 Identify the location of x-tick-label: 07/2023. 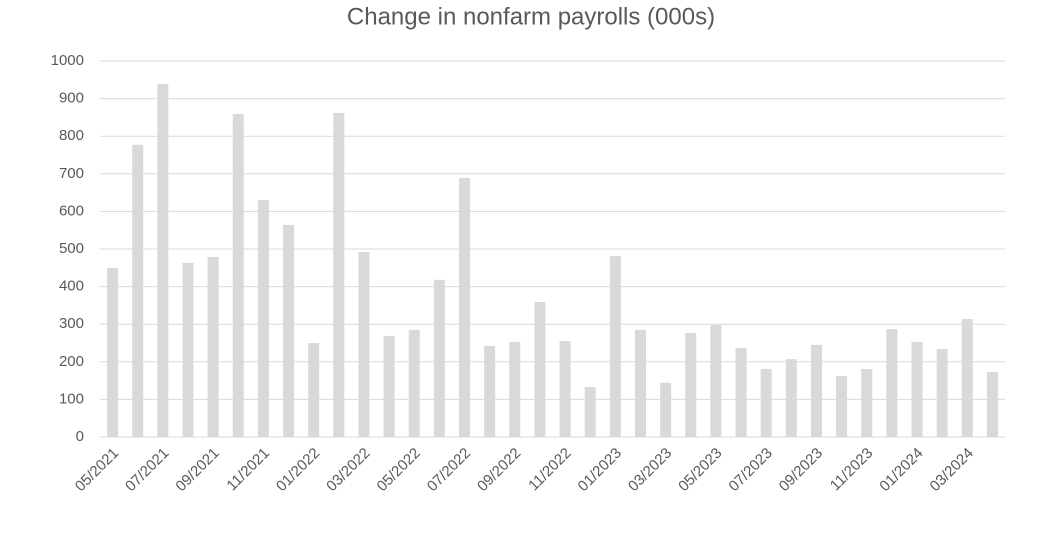
(750, 470).